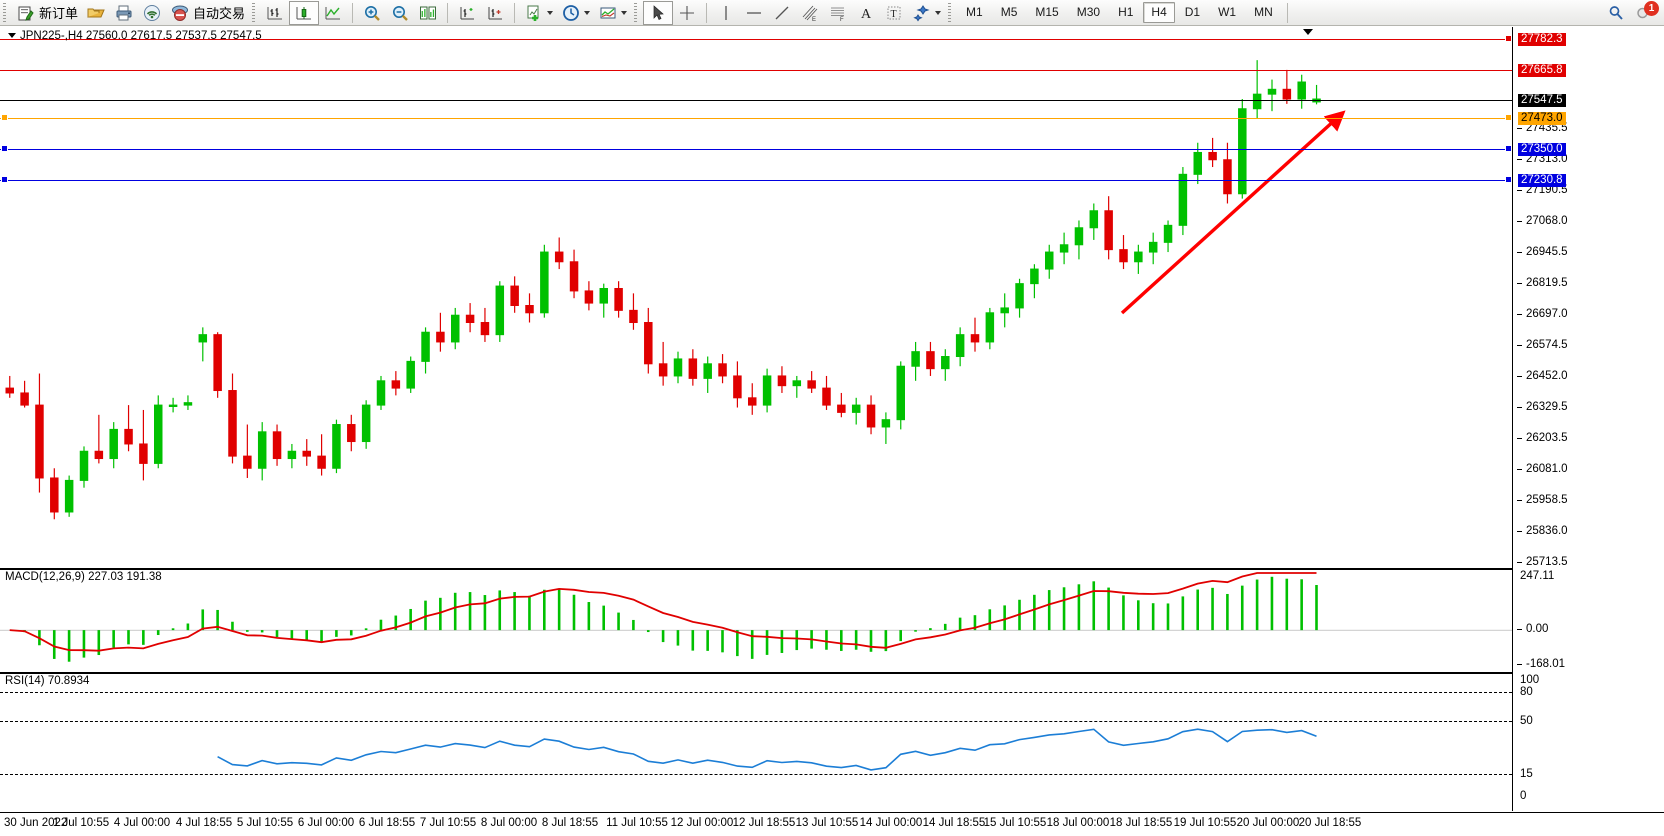  What do you see at coordinates (1542, 39) in the screenshot?
I see `price-tag-0: 27782.3` at bounding box center [1542, 39].